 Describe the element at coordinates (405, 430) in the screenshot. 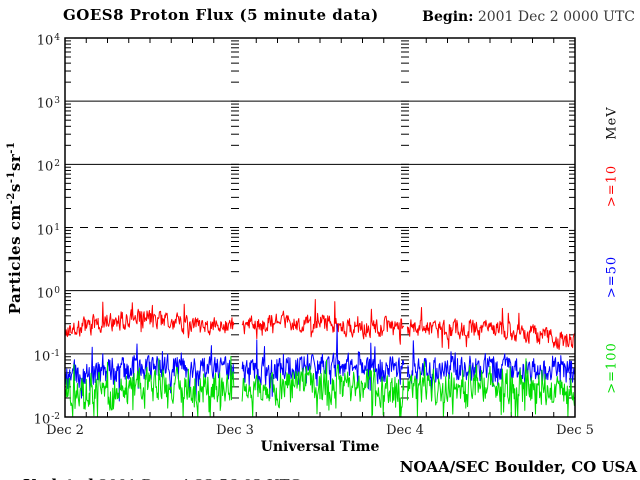

I see `x-tick-label: Dec 4` at that location.